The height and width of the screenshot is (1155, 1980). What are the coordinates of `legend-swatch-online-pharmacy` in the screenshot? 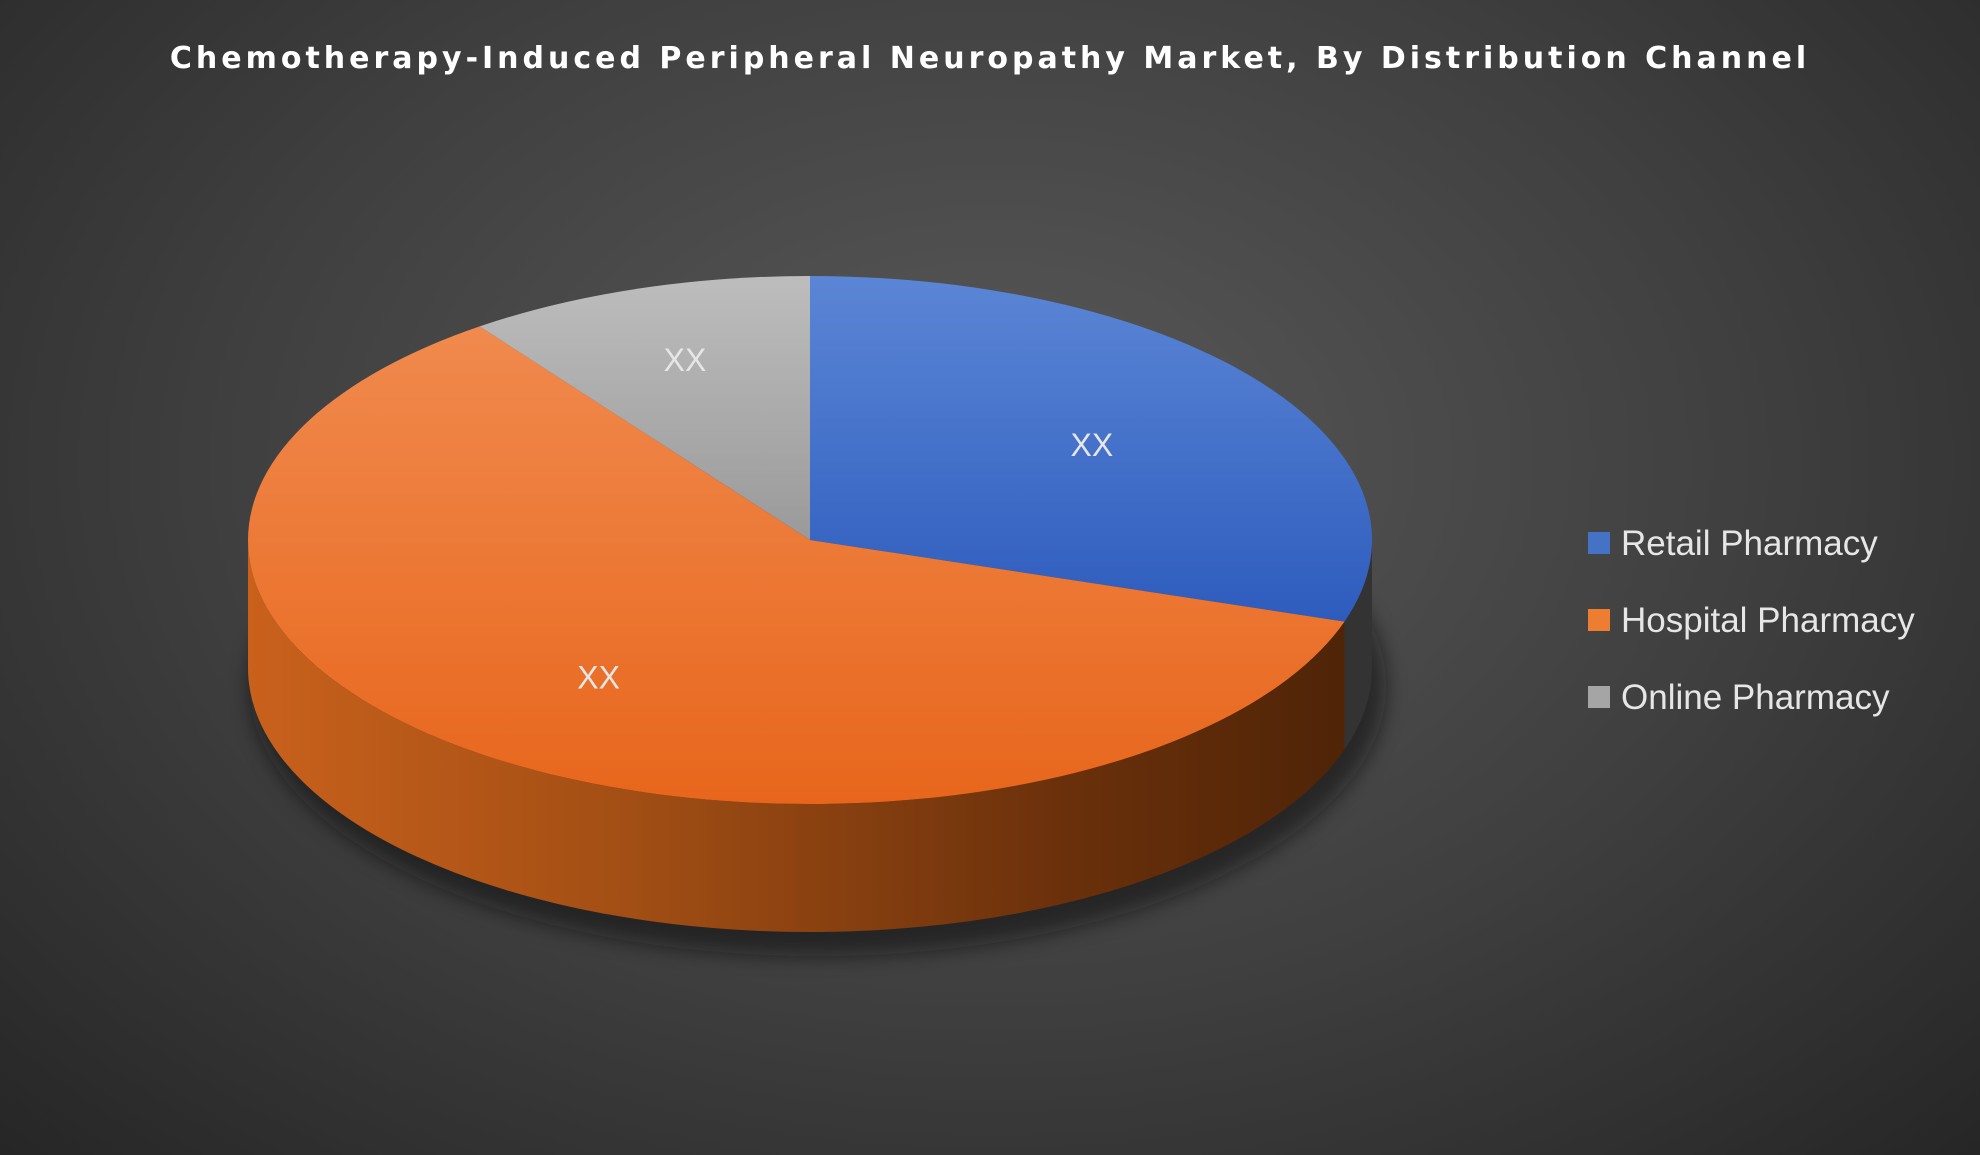 It's located at (1599, 697).